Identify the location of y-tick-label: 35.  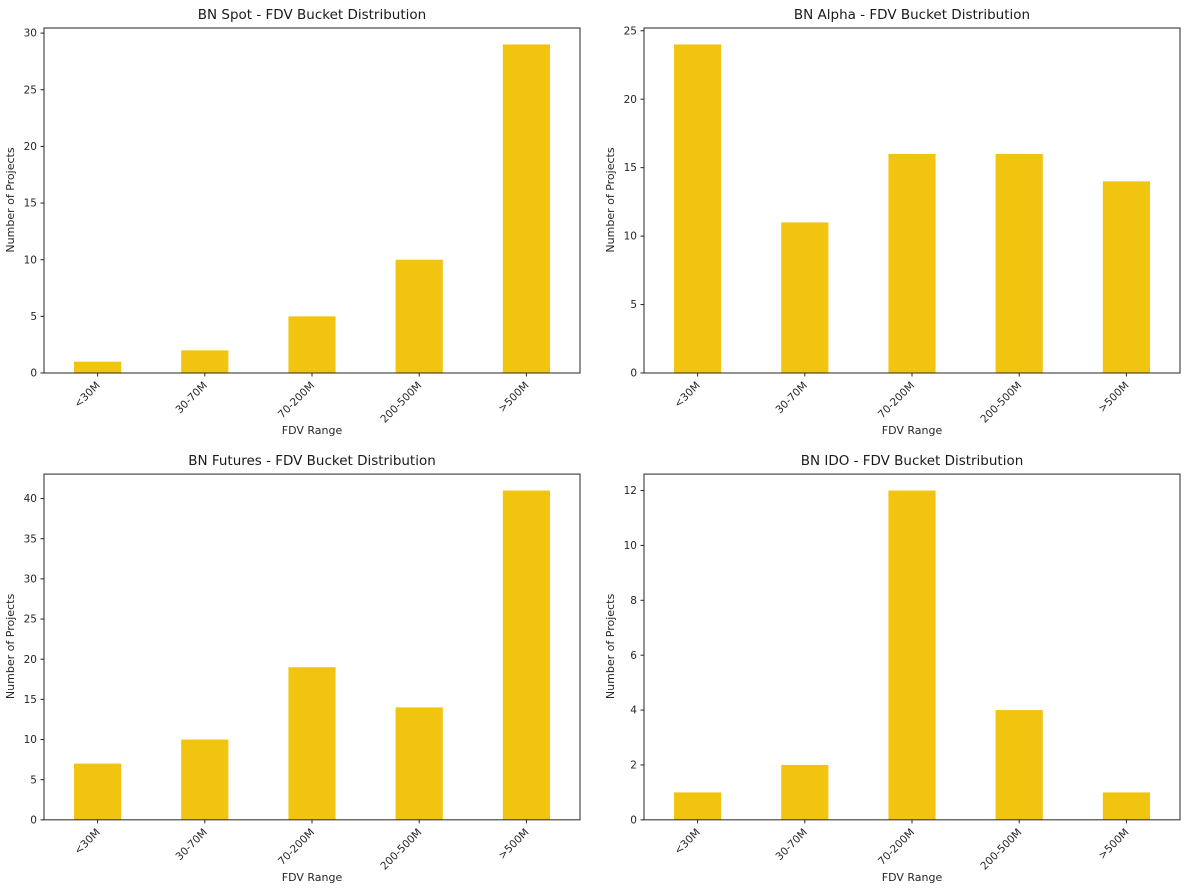
(30, 539).